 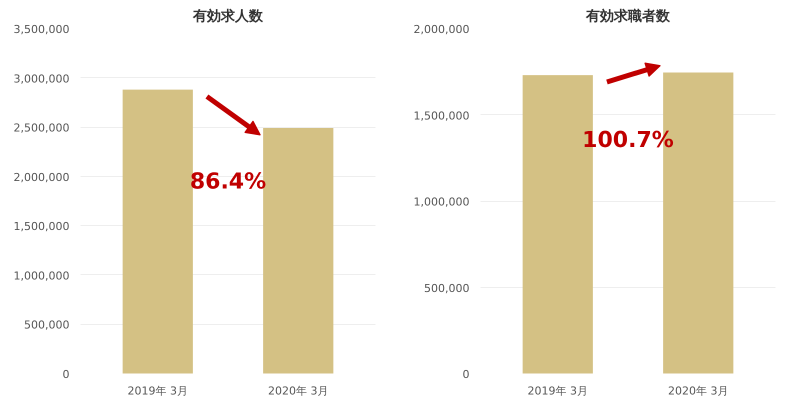 What do you see at coordinates (42, 29) in the screenshot?
I see `y-tick-label: 3,500,000` at bounding box center [42, 29].